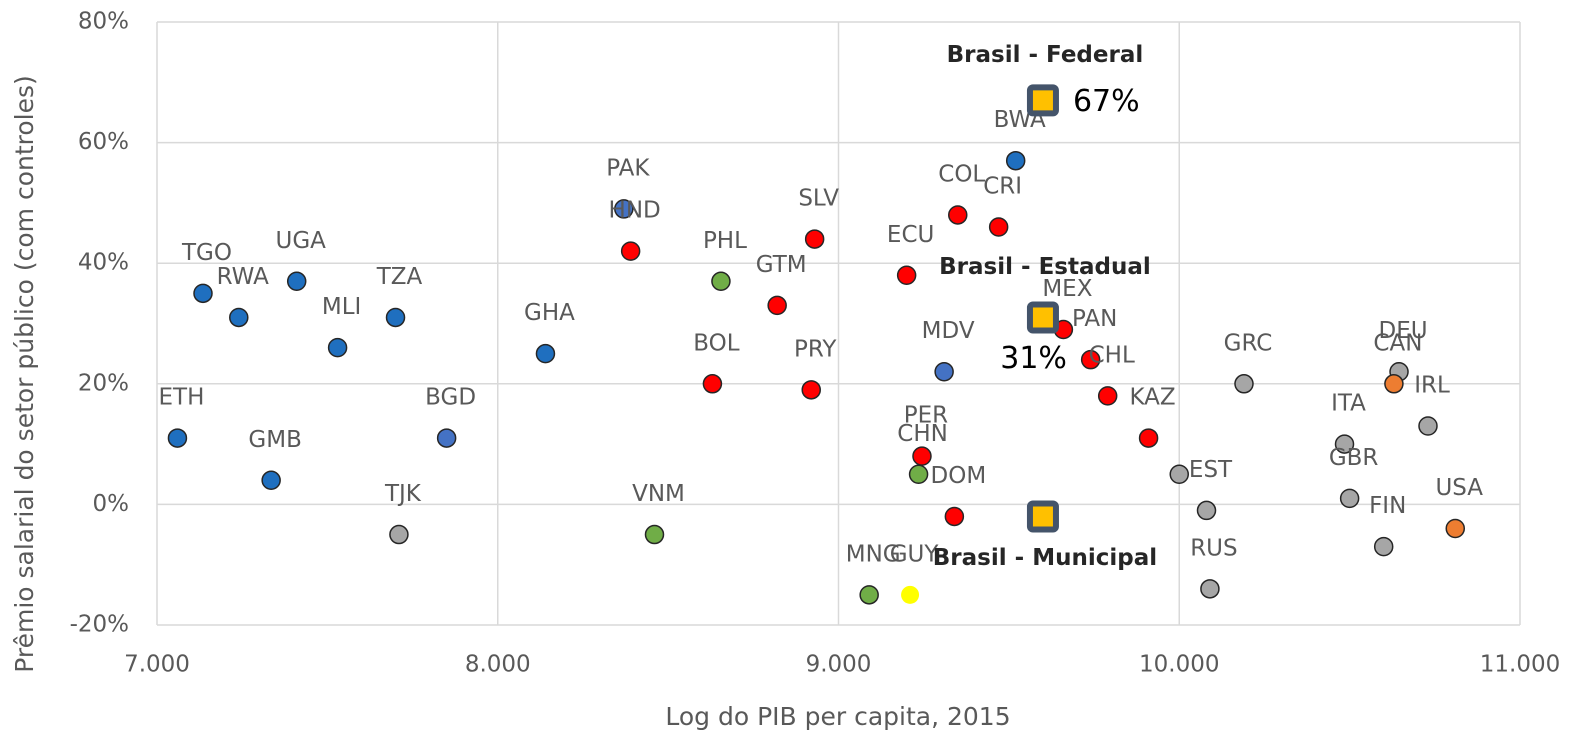  Describe the element at coordinates (181, 398) in the screenshot. I see `point-label: ETH` at that location.